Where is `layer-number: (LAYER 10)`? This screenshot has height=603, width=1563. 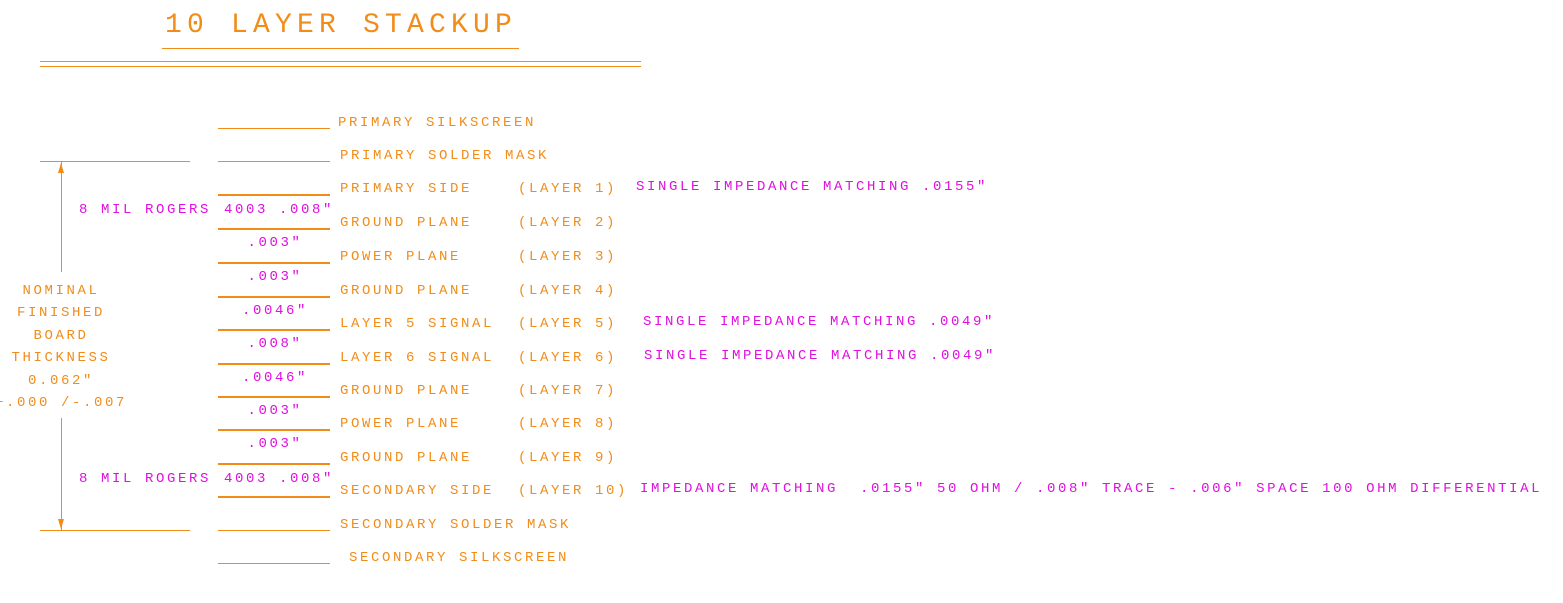 layer-number: (LAYER 10) is located at coordinates (573, 491).